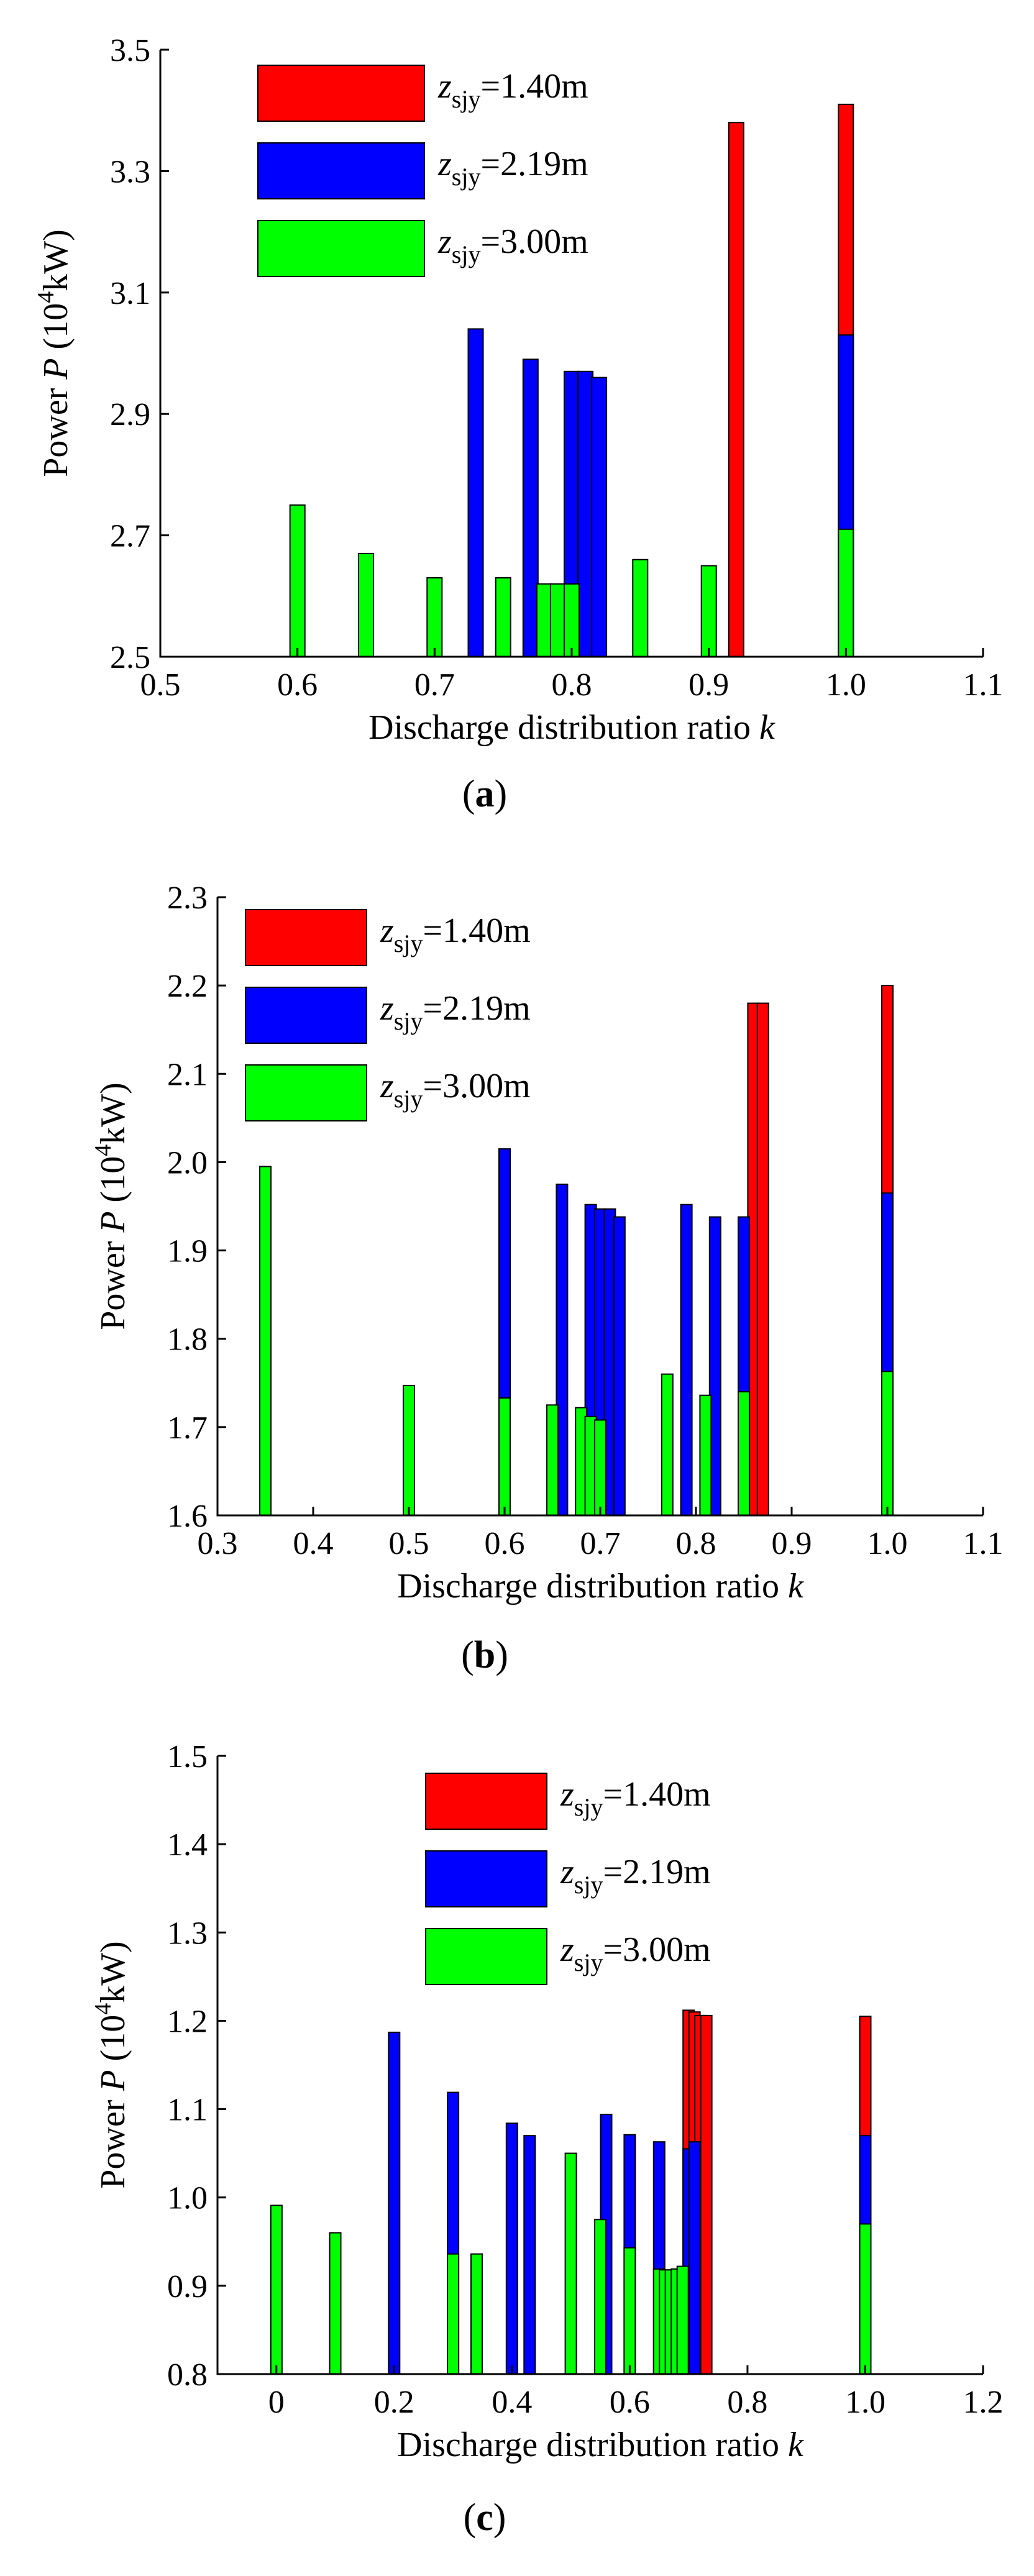  Describe the element at coordinates (187, 2110) in the screenshot. I see `y-tick-label: 1.1` at that location.